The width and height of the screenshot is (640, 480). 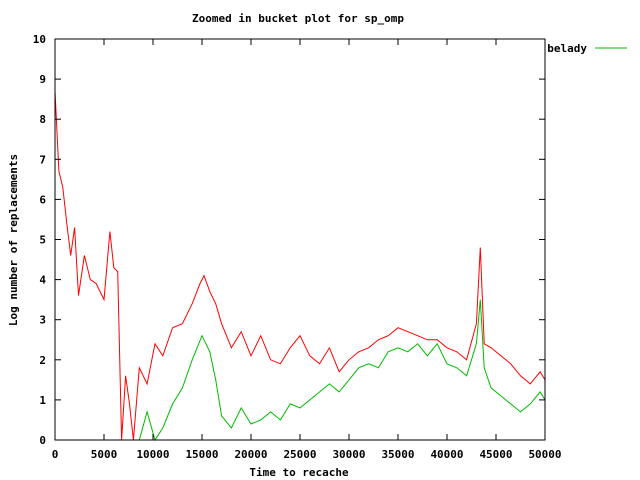 What do you see at coordinates (104, 454) in the screenshot?
I see `x-tick-label: 5000` at bounding box center [104, 454].